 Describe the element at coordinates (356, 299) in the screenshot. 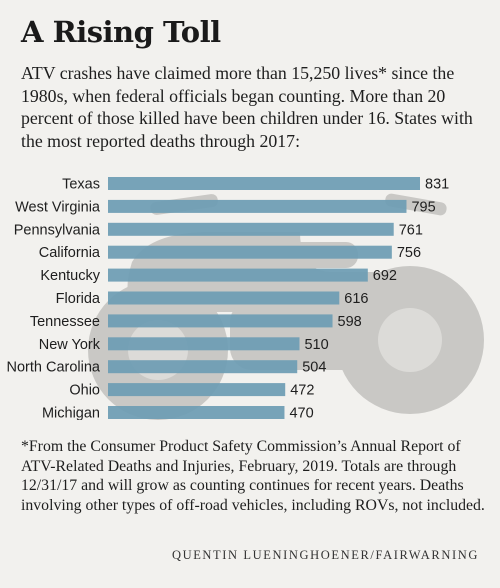

I see `value-label: 616` at that location.